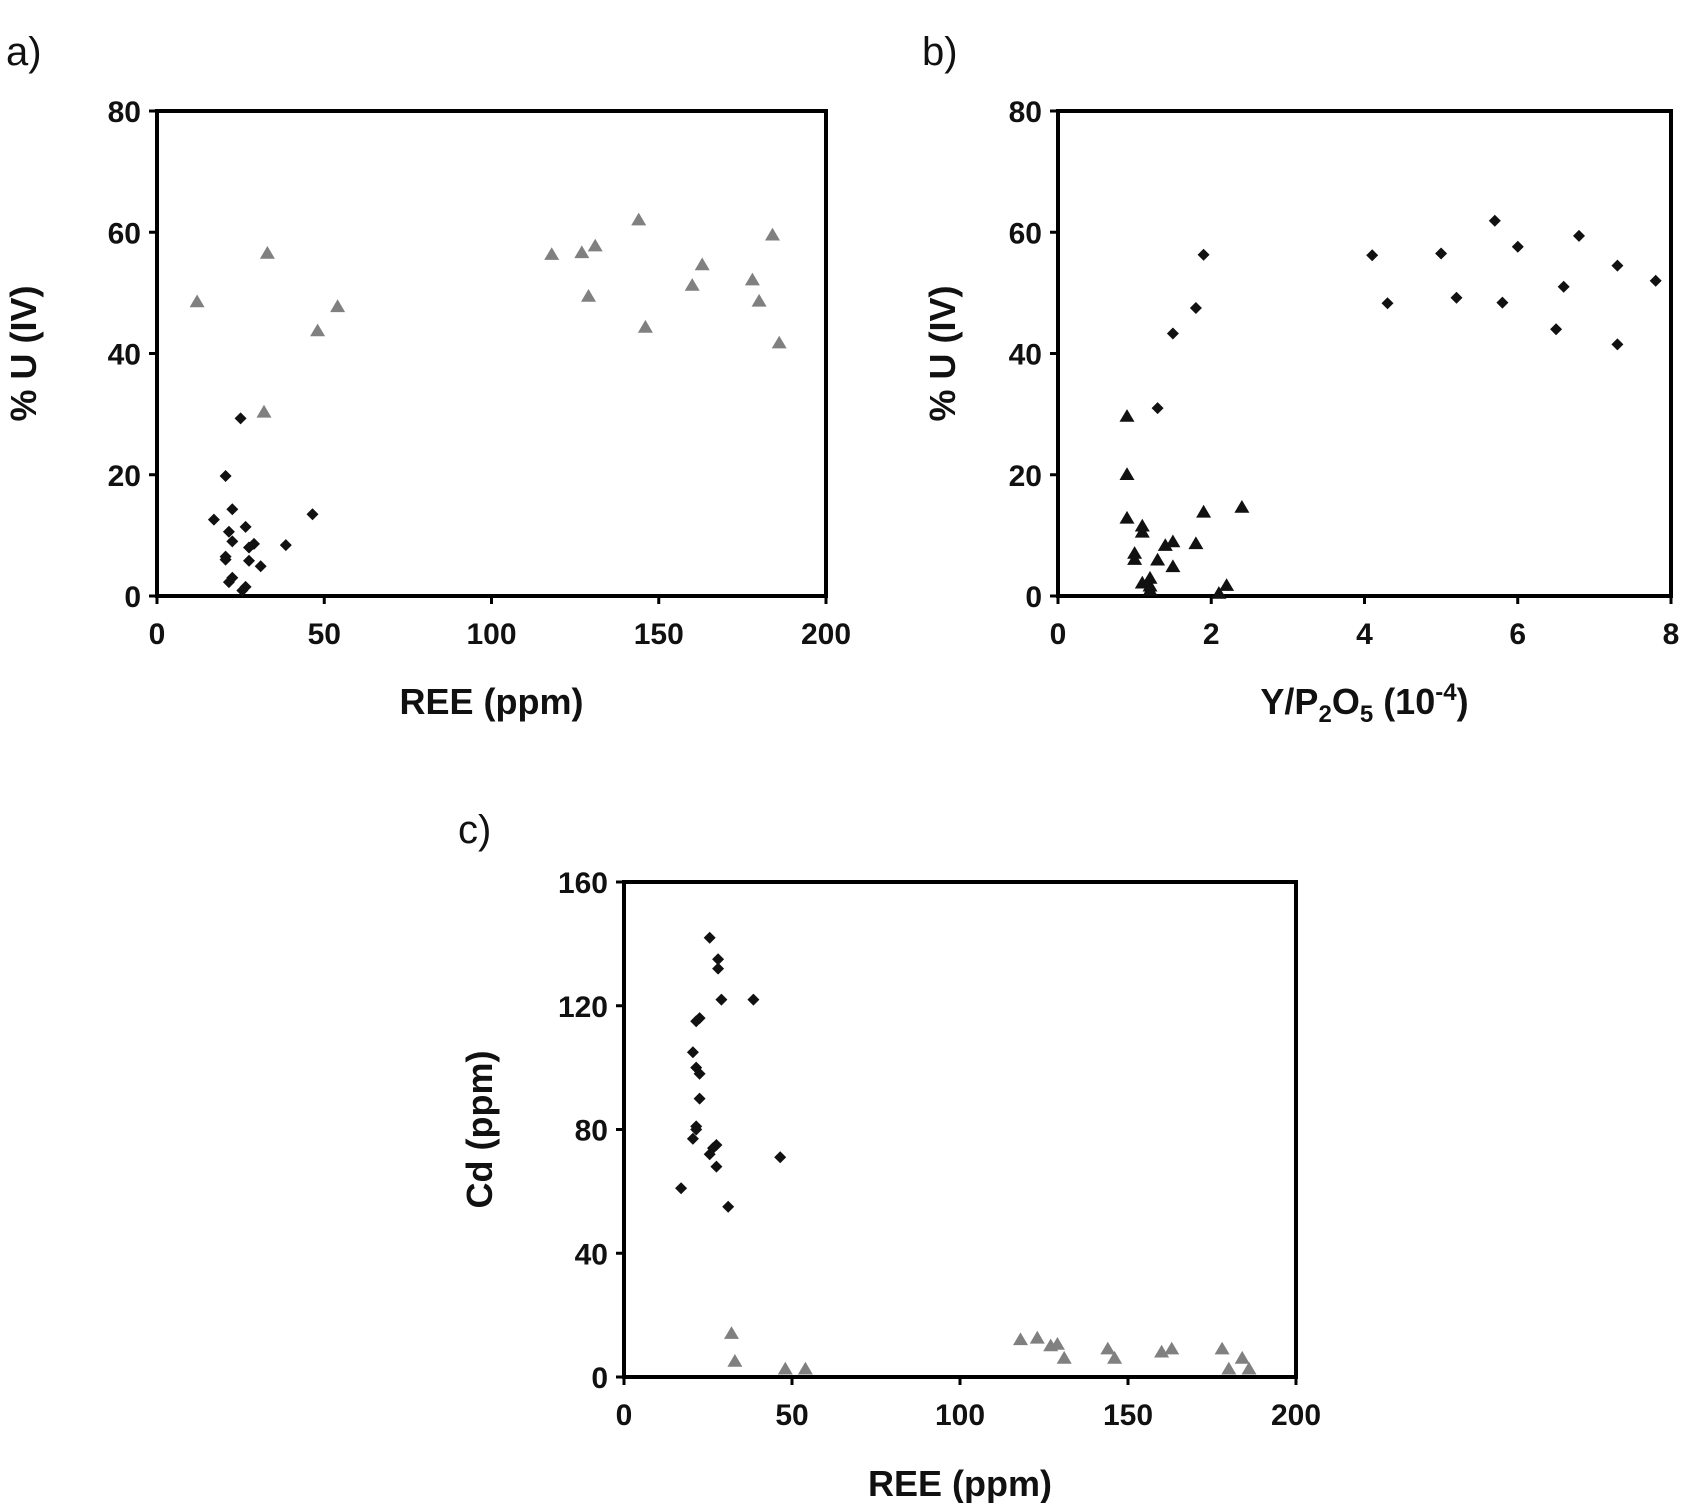  What do you see at coordinates (492, 701) in the screenshot?
I see `panel-a-x-axis-title: REE (ppm)` at bounding box center [492, 701].